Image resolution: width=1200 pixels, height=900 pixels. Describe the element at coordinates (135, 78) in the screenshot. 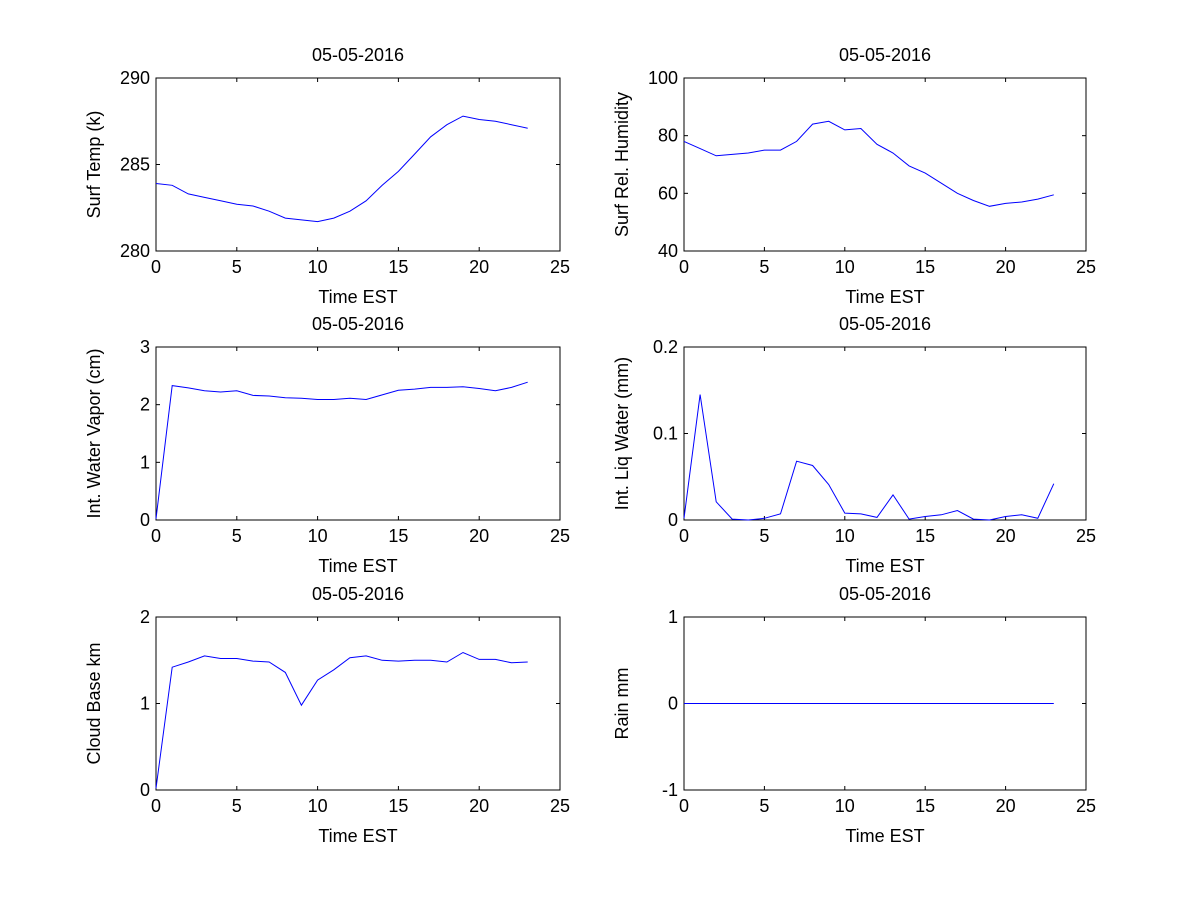

I see `y-tick-label: 290` at that location.